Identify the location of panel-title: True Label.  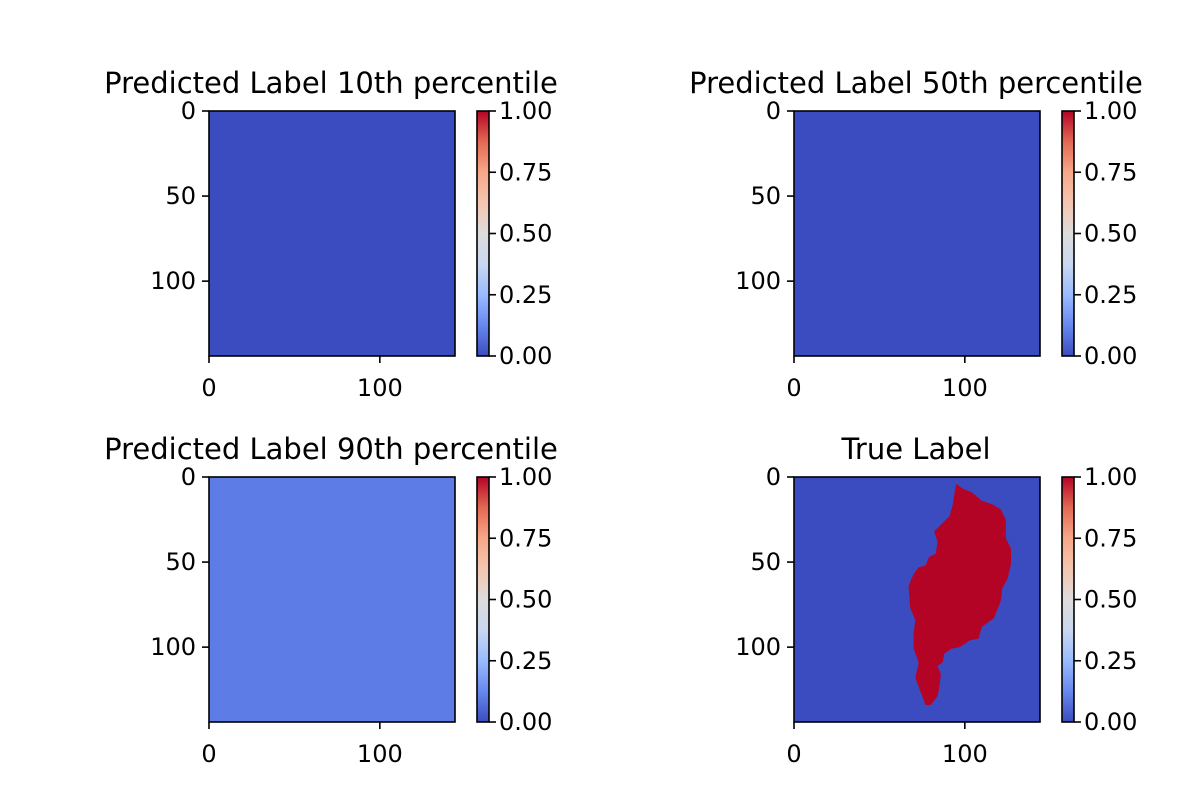
(915, 449).